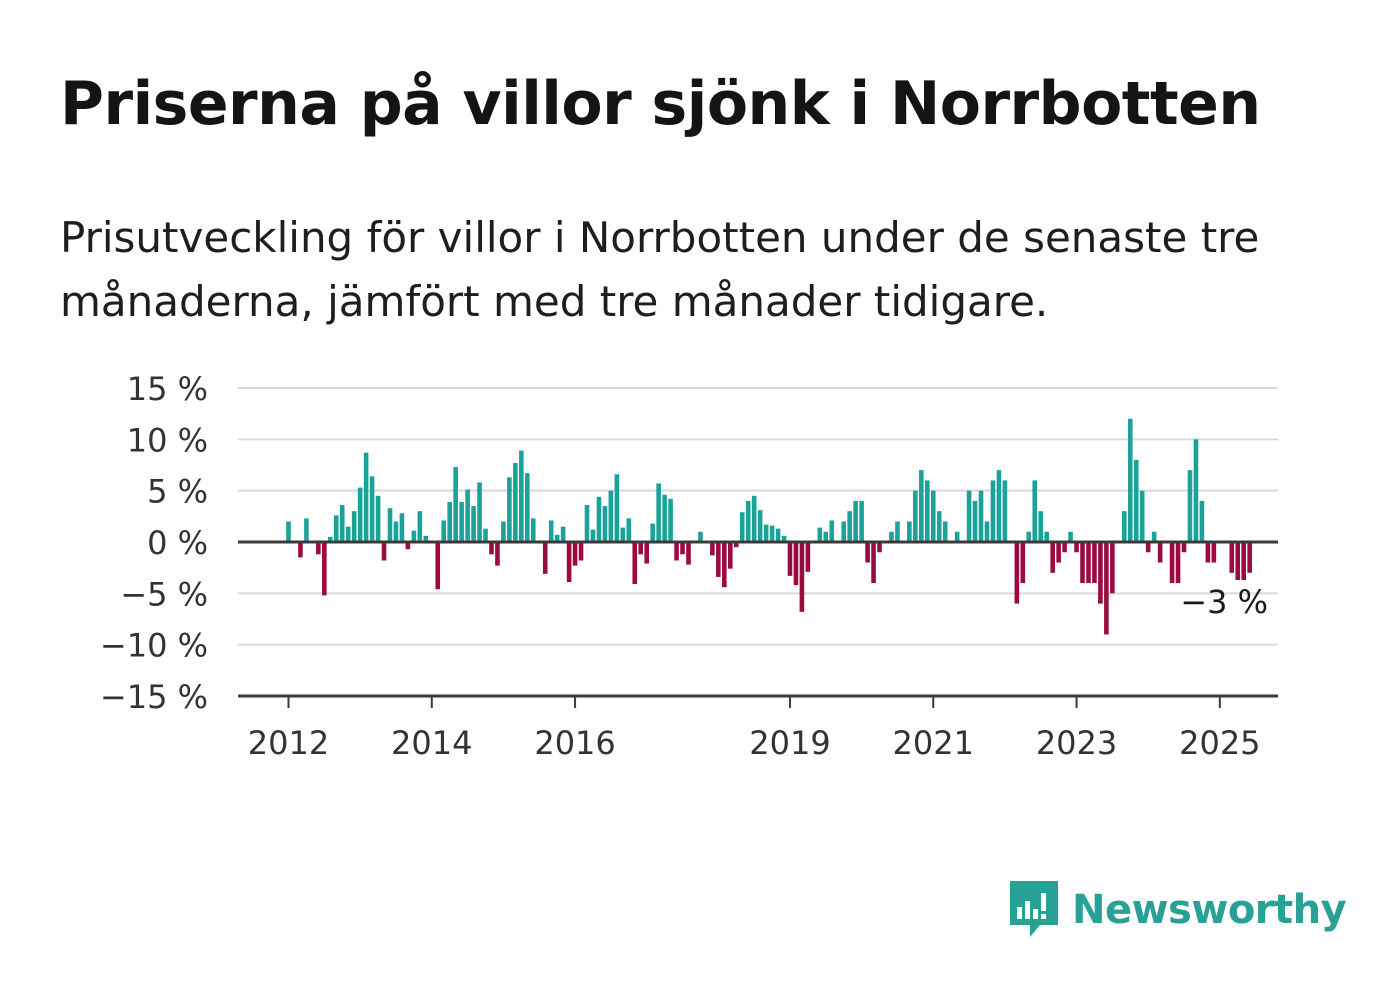 The height and width of the screenshot is (999, 1382). What do you see at coordinates (789, 743) in the screenshot?
I see `x-tick-label: 2019` at bounding box center [789, 743].